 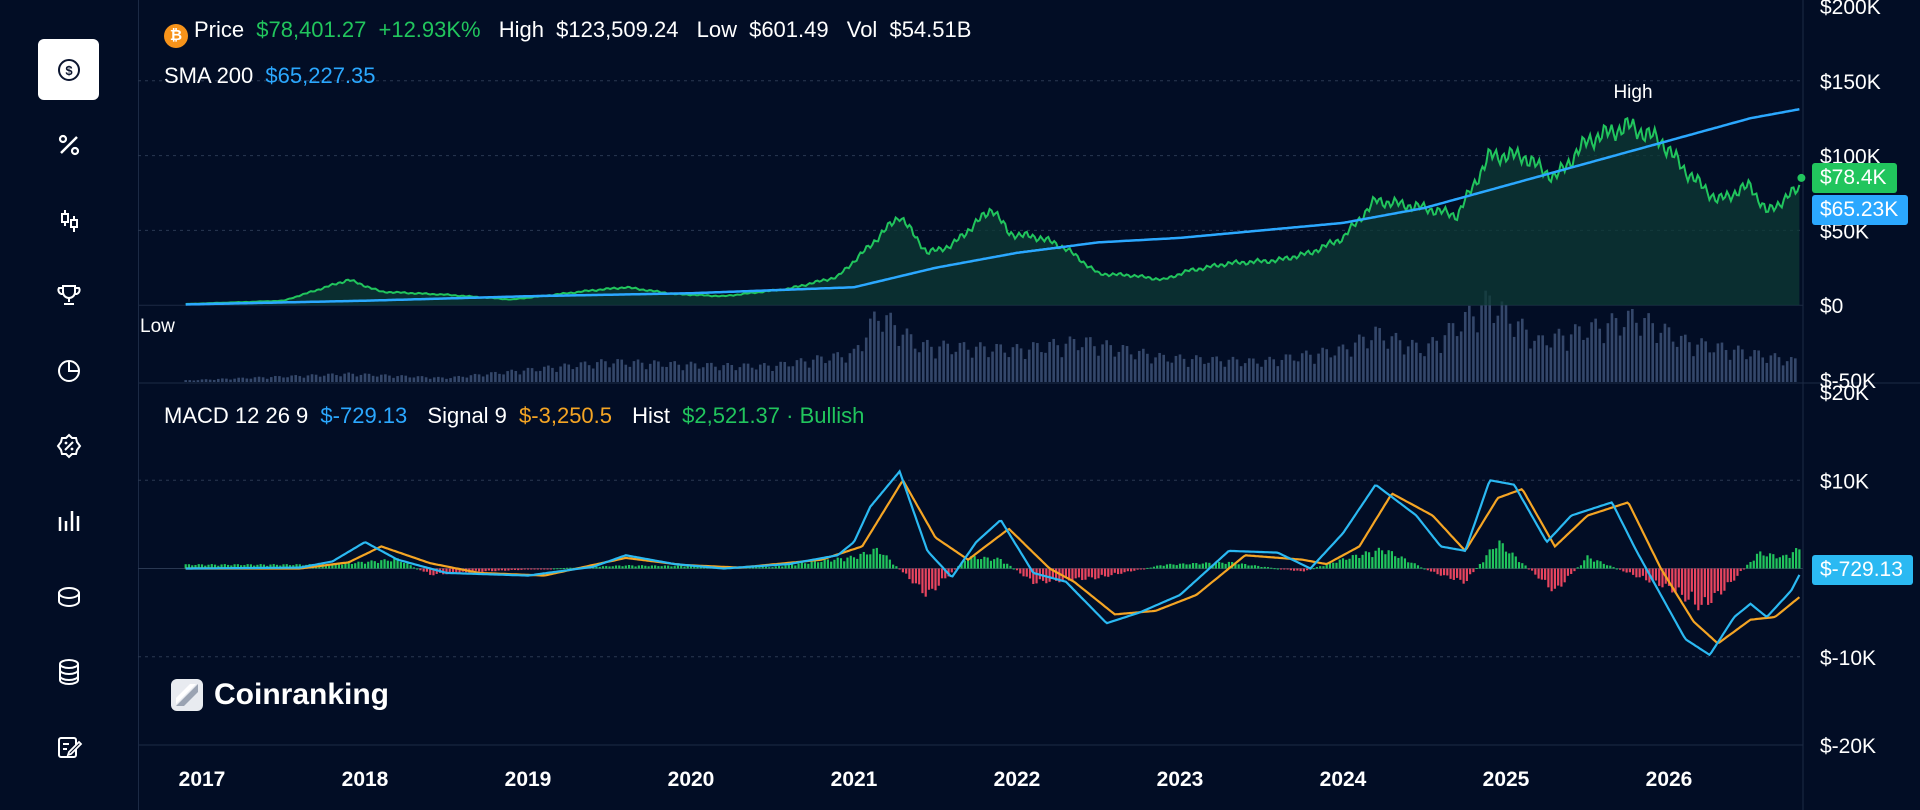 What do you see at coordinates (429, 29) in the screenshot?
I see `price-change: +12.93K%` at bounding box center [429, 29].